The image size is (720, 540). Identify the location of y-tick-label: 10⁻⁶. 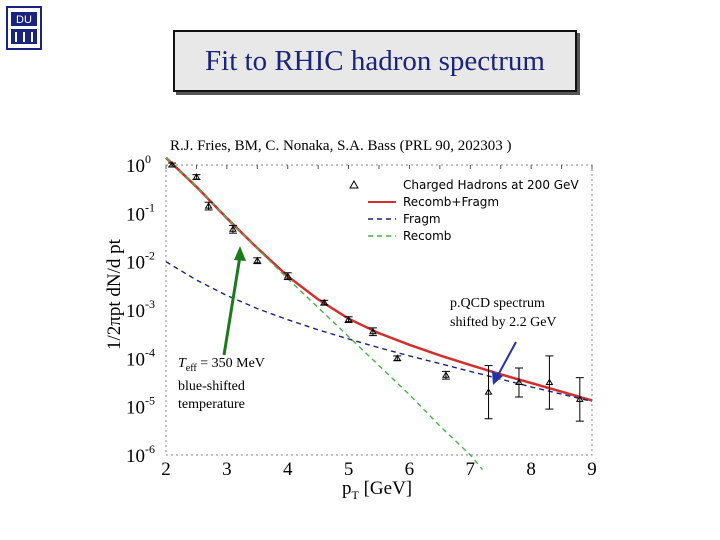
(140, 454).